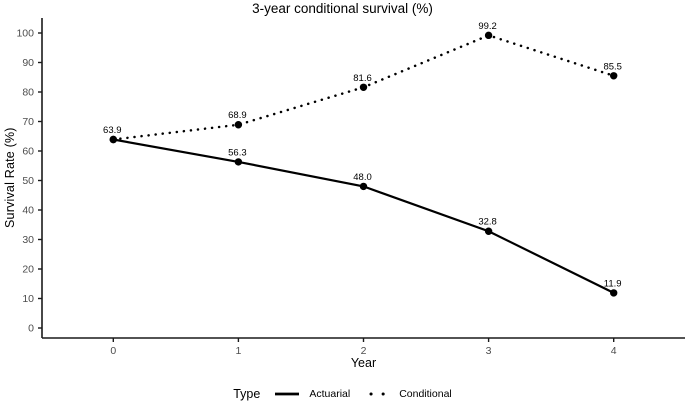 The image size is (685, 413). Describe the element at coordinates (28, 299) in the screenshot. I see `y-tick-label: 10` at that location.